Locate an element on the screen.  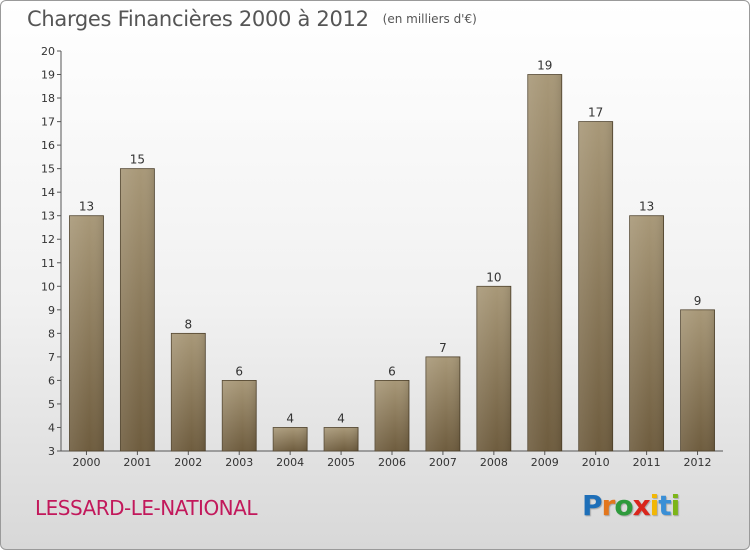
bar-value-label: 15 is located at coordinates (137, 160).